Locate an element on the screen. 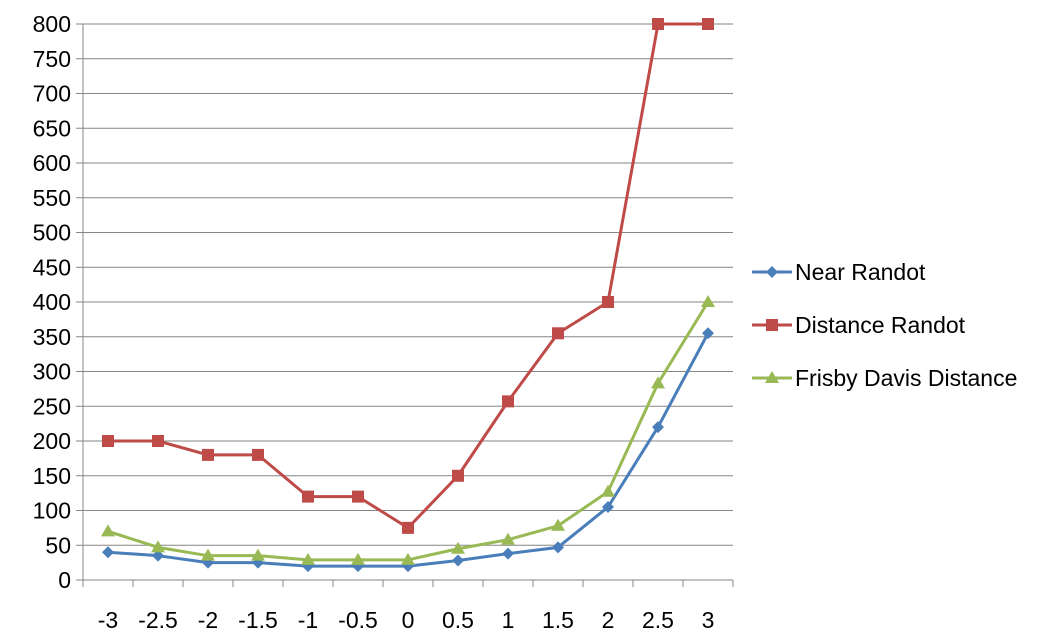 The image size is (1050, 637). y-tick-label: 100 is located at coordinates (52, 511).